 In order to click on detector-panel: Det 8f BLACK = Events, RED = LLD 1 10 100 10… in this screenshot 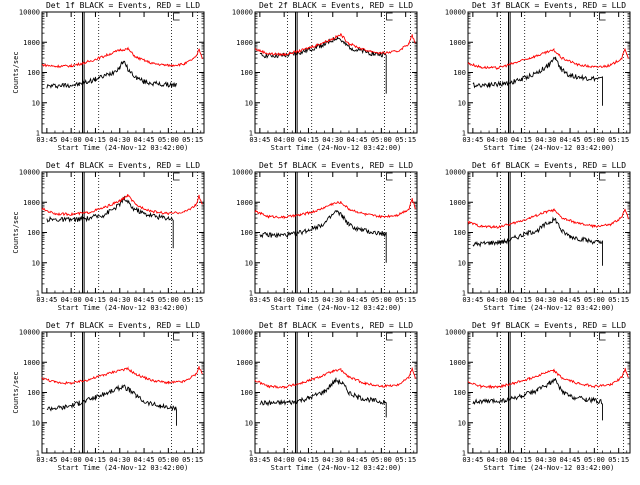, I will do `click(325, 396)`.